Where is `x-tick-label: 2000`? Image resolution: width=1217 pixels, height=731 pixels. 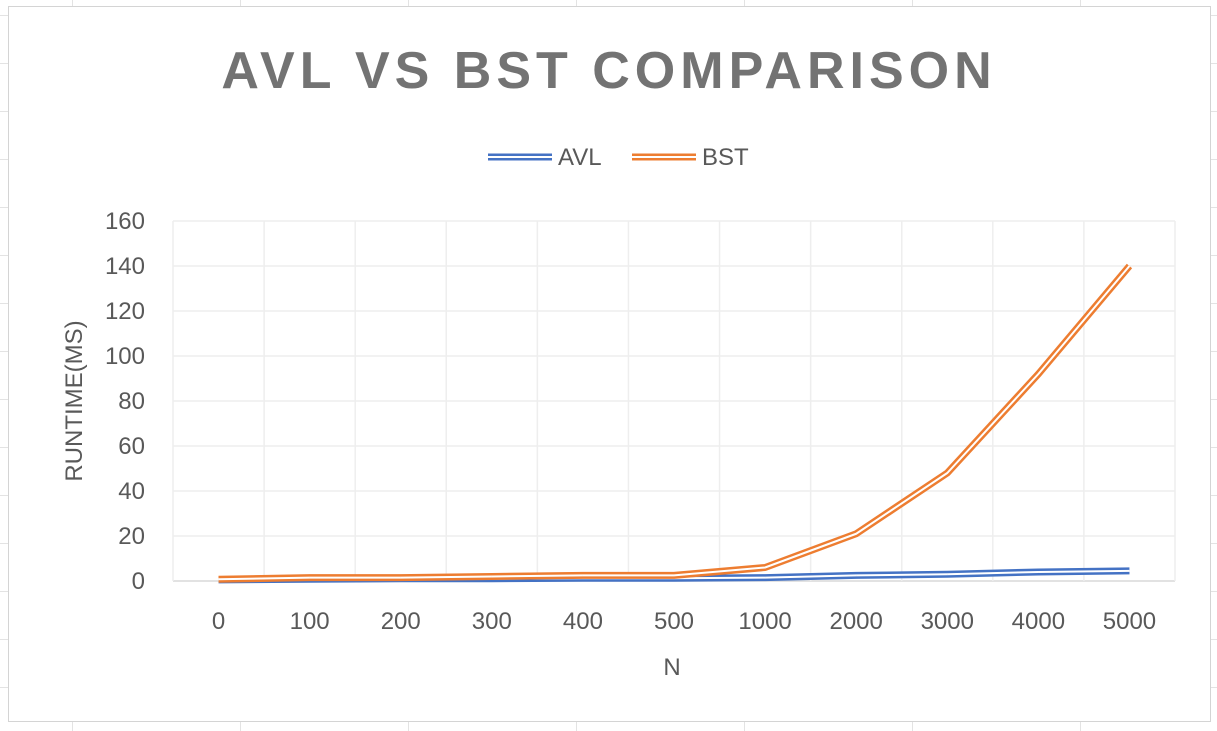 x-tick-label: 2000 is located at coordinates (855, 621).